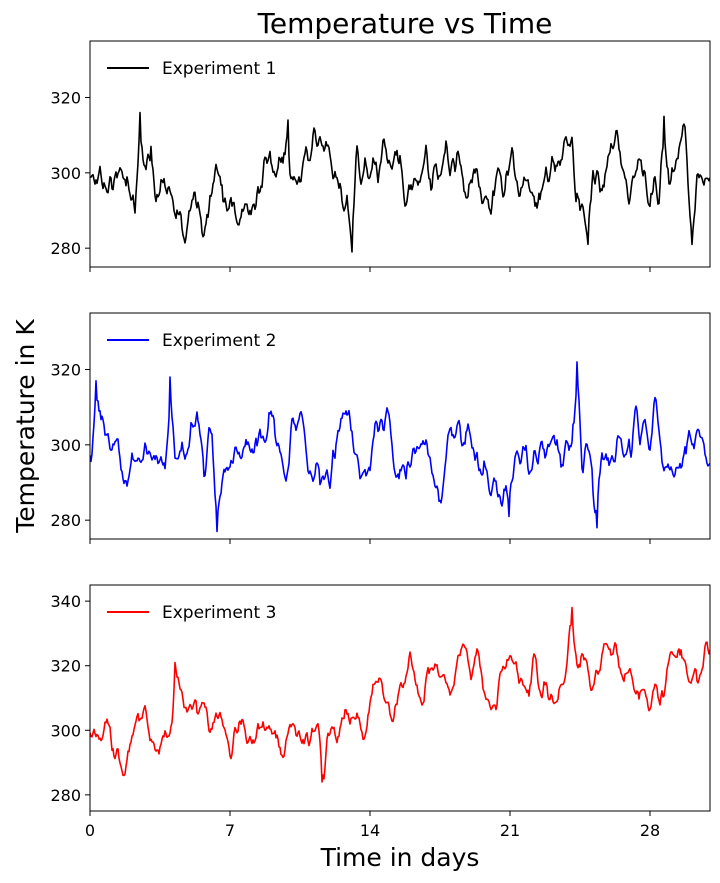 The image size is (720, 883). Describe the element at coordinates (400, 857) in the screenshot. I see `x-axis-label: Time in days` at that location.